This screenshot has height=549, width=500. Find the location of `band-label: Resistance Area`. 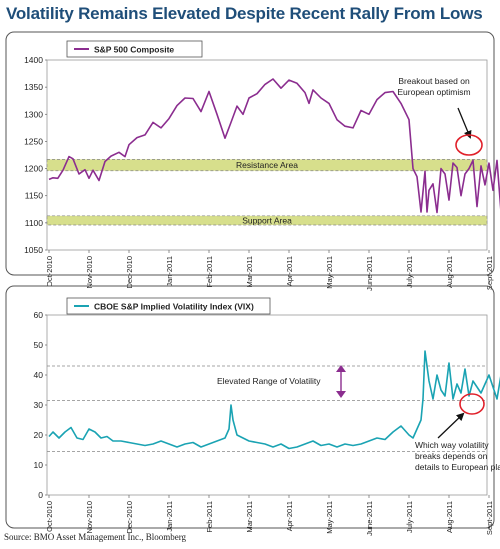

band-label: Resistance Area is located at coordinates (267, 165).